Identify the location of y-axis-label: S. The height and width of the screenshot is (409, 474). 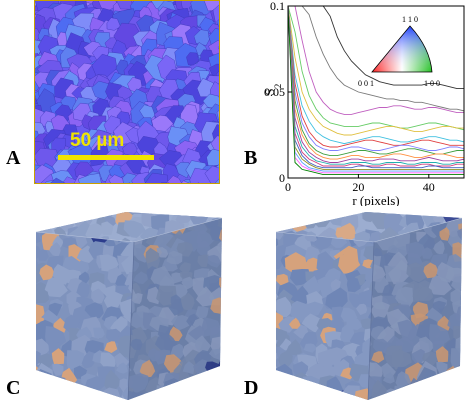
(269, 91).